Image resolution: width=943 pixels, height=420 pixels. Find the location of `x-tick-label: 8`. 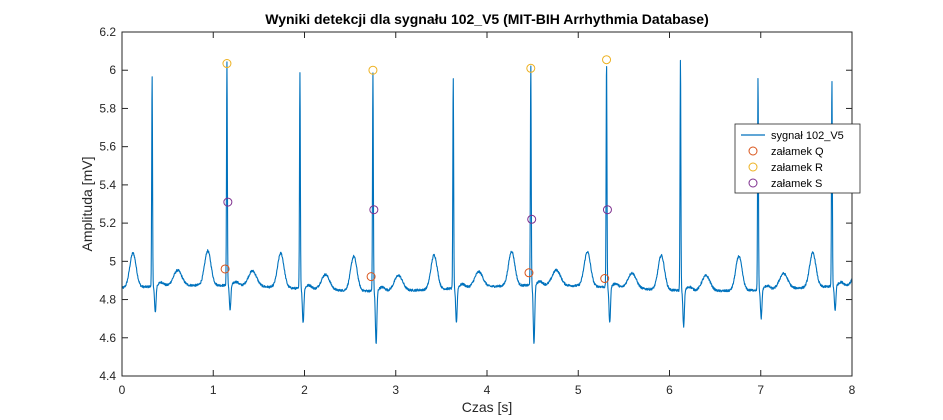

x-tick-label: 8 is located at coordinates (852, 390).